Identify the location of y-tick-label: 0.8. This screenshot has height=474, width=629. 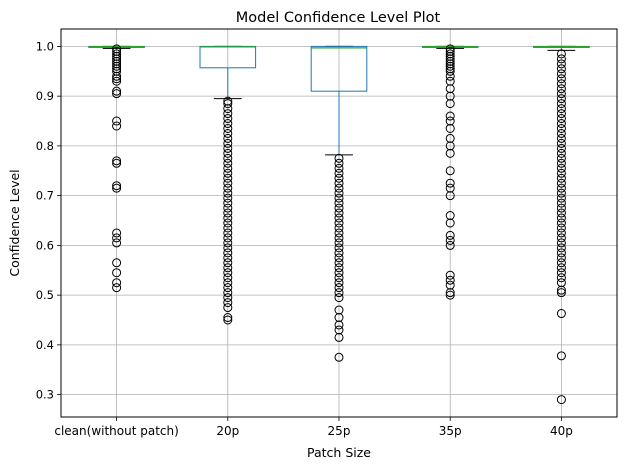
(45, 146).